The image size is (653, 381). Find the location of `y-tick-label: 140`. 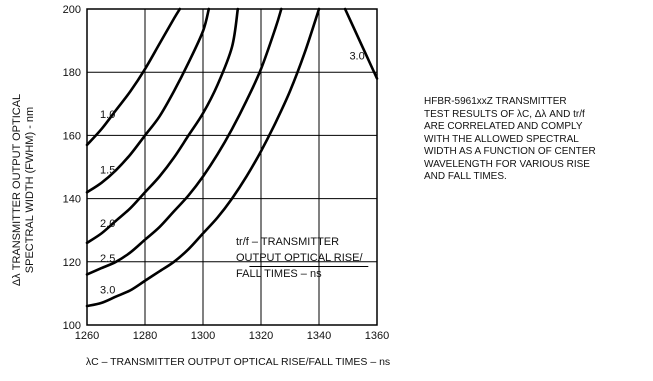

y-tick-label: 140 is located at coordinates (72, 200).